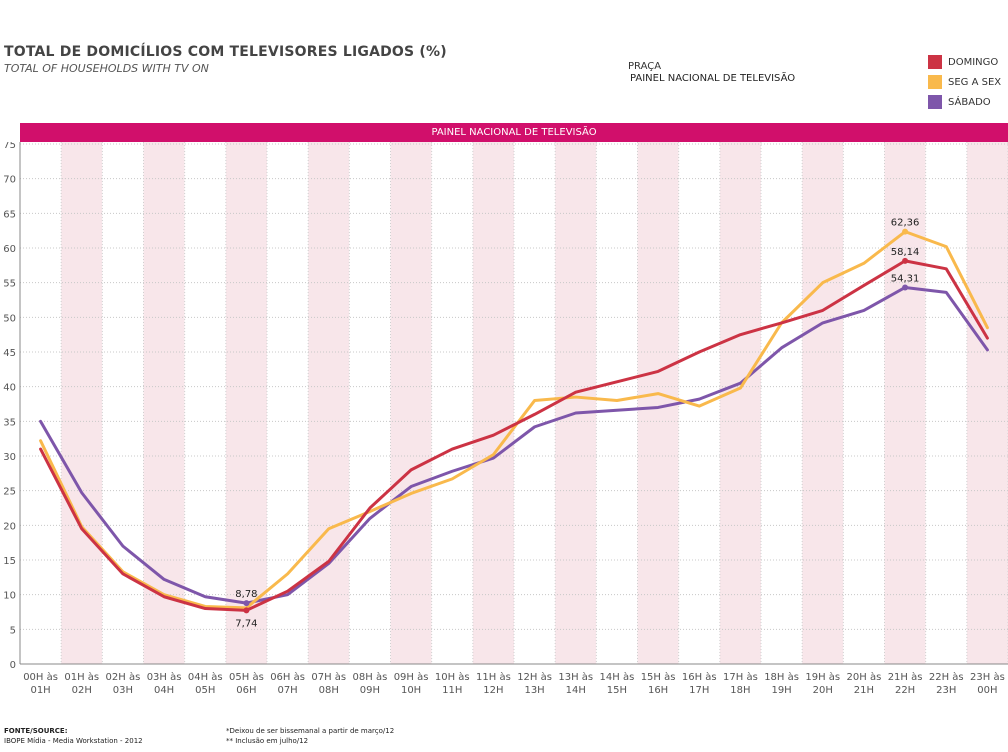 This screenshot has width=1008, height=752. I want to click on panel-banner: PAINEL NACIONAL DE TELEVISÃO, so click(514, 132).